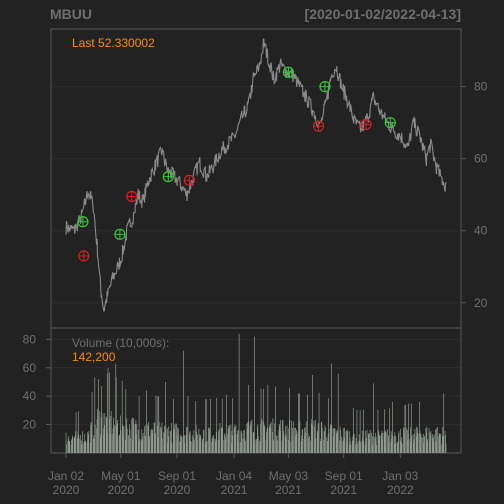  Describe the element at coordinates (481, 231) in the screenshot. I see `price-y-tick-label: 40` at that location.